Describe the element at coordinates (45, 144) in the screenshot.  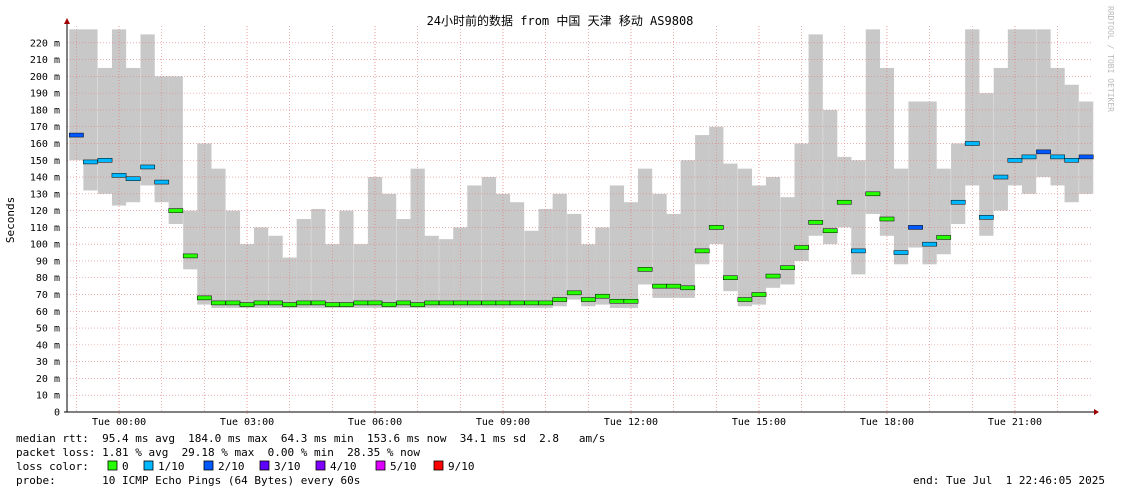
I see `y-tick-label: 160 m` at that location.